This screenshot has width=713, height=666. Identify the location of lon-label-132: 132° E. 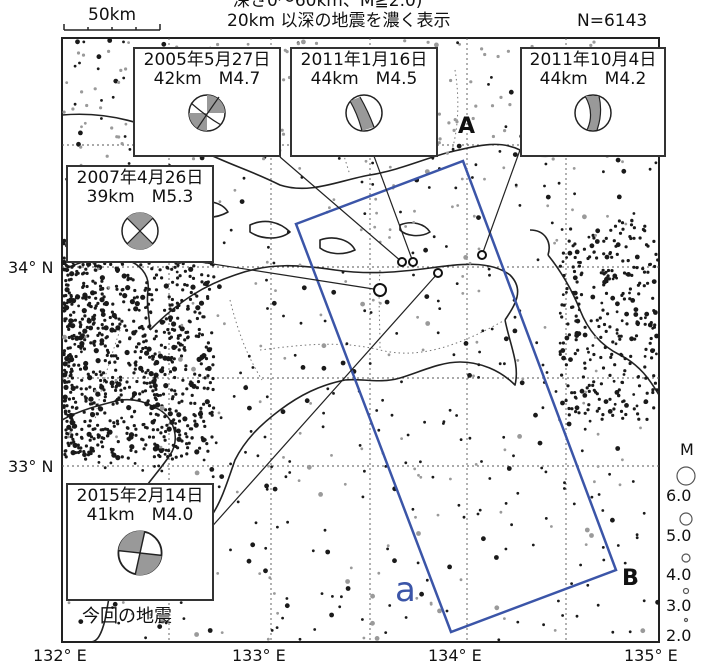
(60, 655).